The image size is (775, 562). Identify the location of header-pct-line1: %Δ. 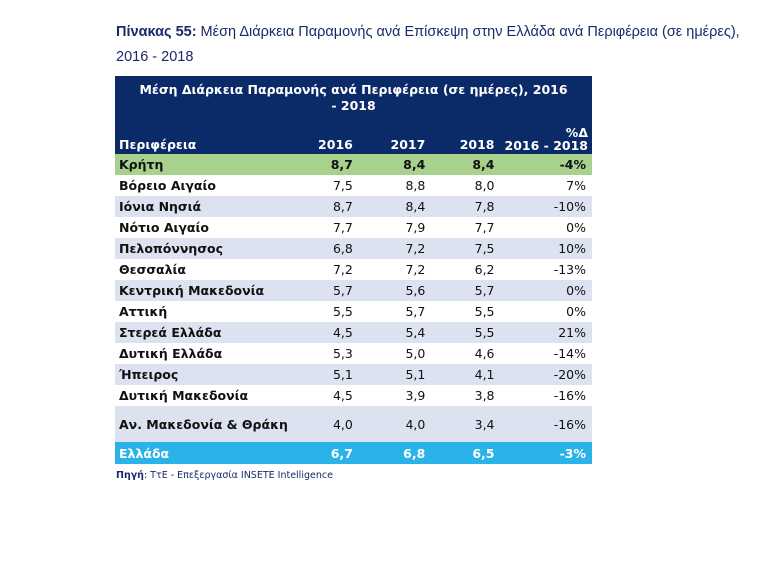
(576, 132).